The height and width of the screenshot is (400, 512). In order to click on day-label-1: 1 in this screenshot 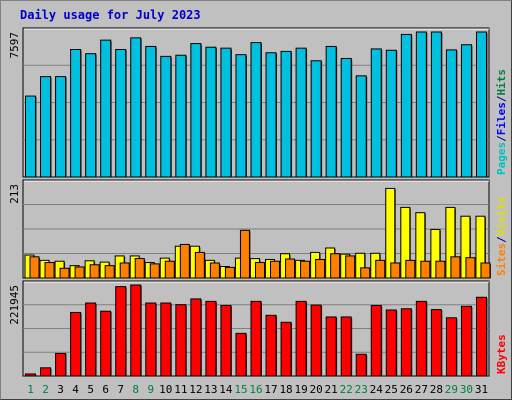, I will do `click(30, 389)`.